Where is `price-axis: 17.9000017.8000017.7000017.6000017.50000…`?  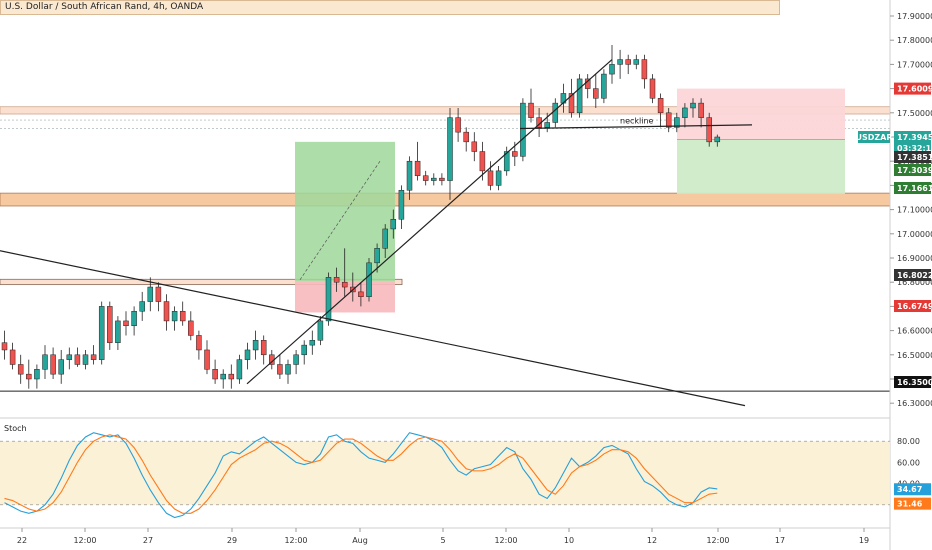
price-axis: 17.9000017.8000017.7000017.6000017.50000… is located at coordinates (893, 275).